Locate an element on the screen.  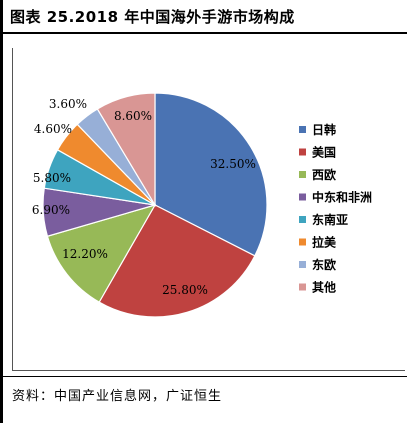
data-label-3: 6.90% is located at coordinates (51, 210).